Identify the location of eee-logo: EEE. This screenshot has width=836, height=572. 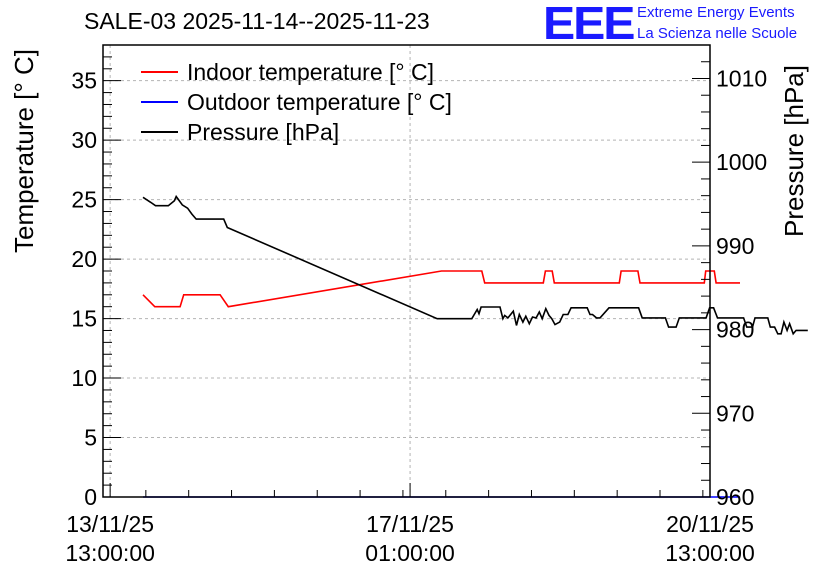
(589, 24).